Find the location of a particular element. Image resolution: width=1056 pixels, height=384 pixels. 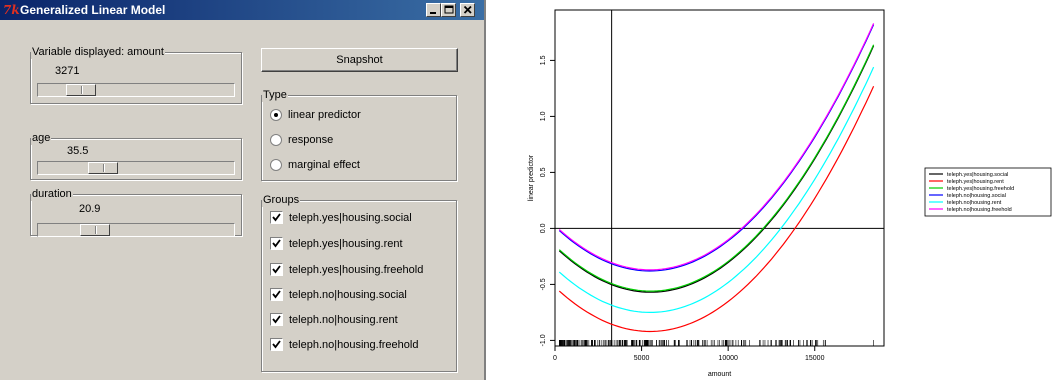

groups-group-label: Groups is located at coordinates (281, 200).